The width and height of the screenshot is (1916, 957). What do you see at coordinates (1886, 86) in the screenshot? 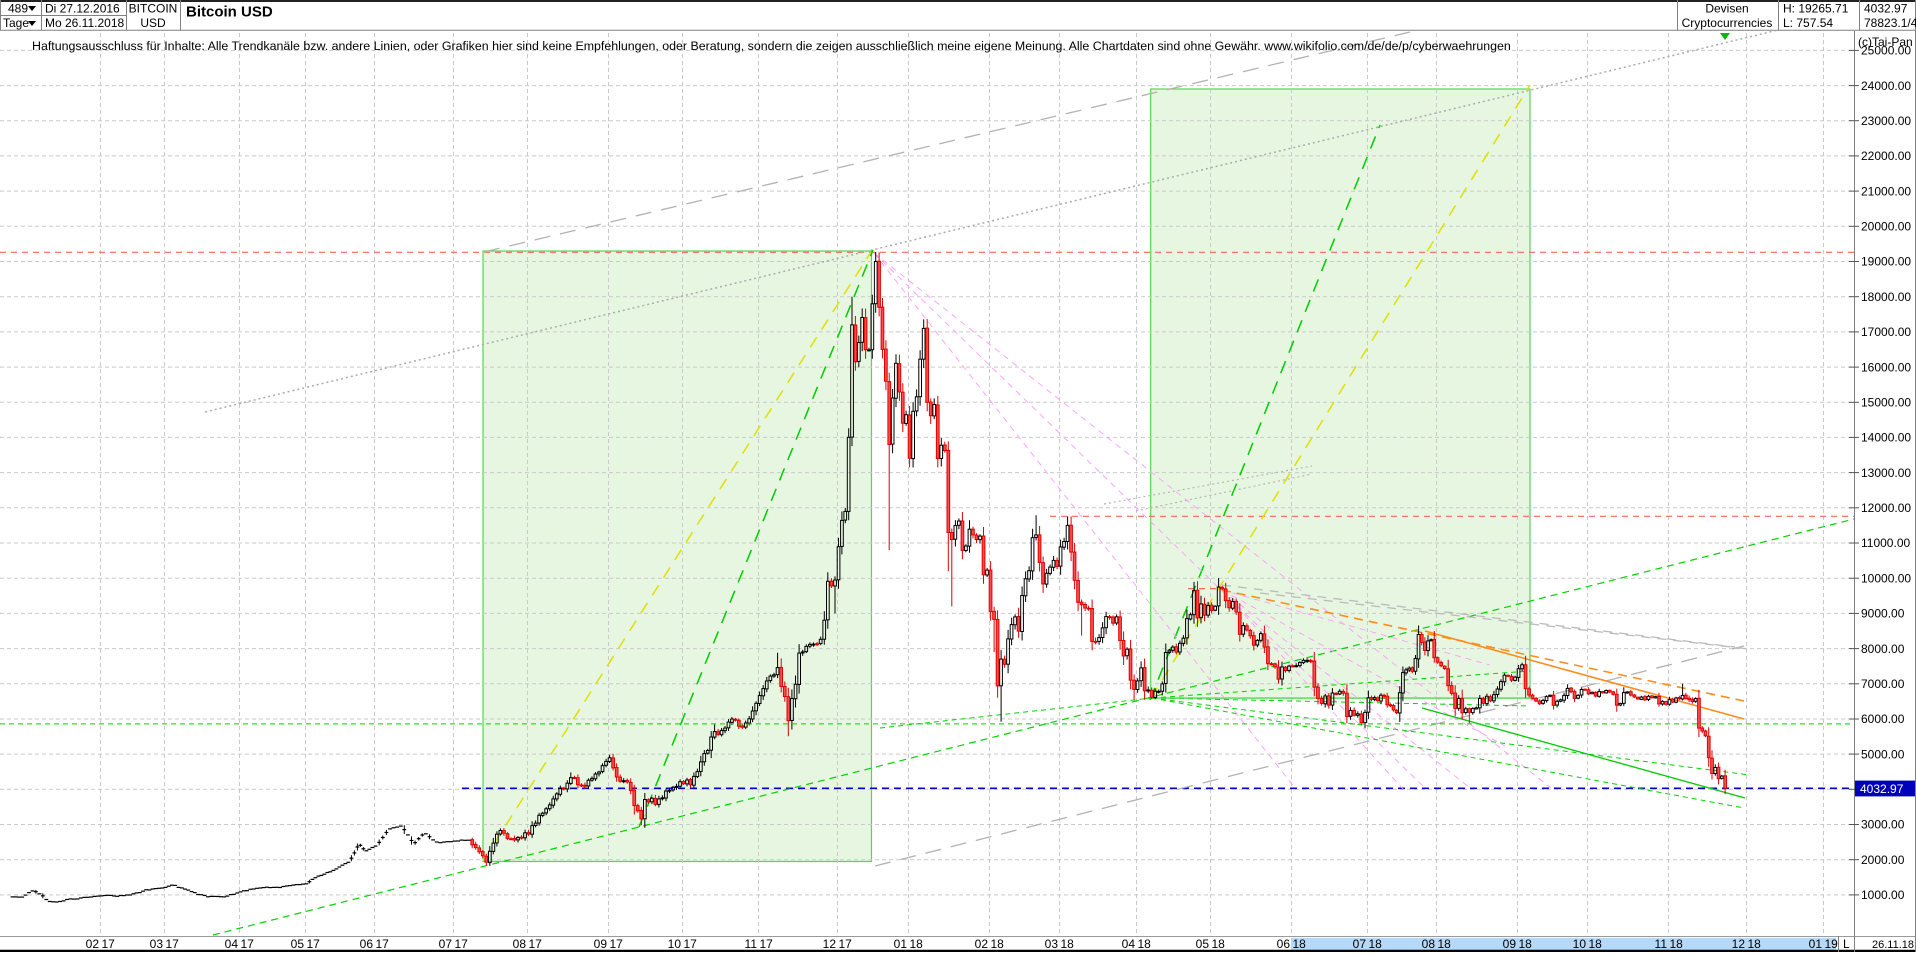
I see `svg-text: 24000.00` at bounding box center [1886, 86].